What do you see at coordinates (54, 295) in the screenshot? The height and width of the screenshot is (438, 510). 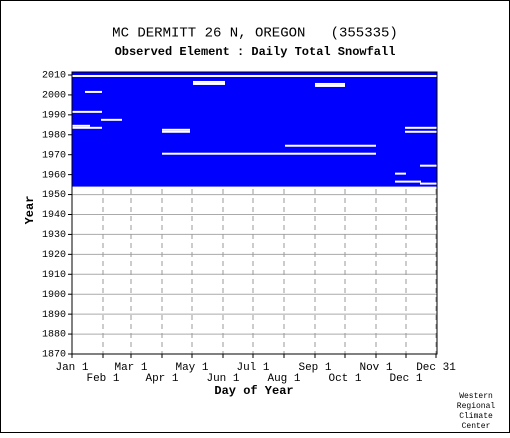 I see `y-tick-label: 1900` at bounding box center [54, 295].